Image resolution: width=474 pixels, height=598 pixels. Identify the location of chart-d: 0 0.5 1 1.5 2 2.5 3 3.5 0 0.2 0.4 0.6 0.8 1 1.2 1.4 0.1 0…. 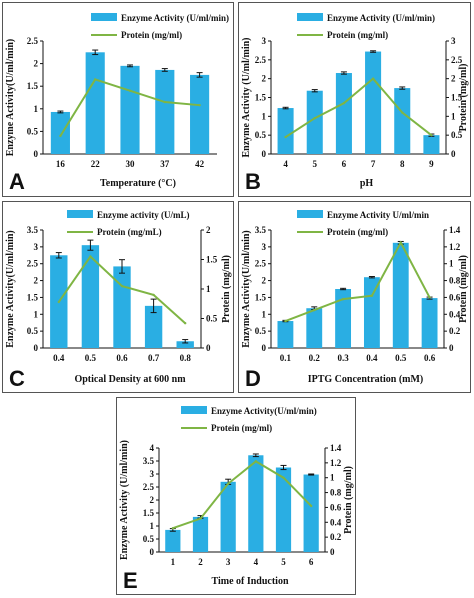
(355, 300).